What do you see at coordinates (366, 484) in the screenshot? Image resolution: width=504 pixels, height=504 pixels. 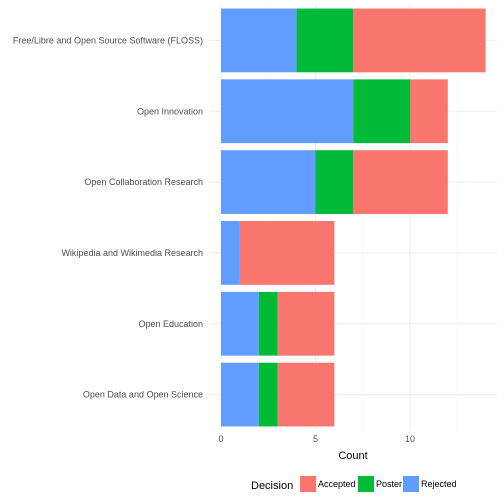 I see `legend-key-poster` at bounding box center [366, 484].